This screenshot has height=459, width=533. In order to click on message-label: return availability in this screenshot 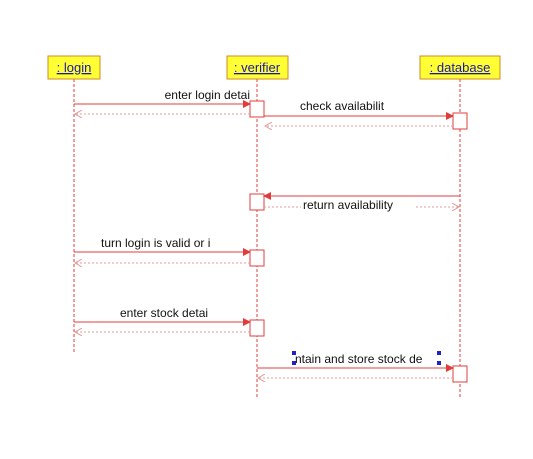, I will do `click(348, 205)`.